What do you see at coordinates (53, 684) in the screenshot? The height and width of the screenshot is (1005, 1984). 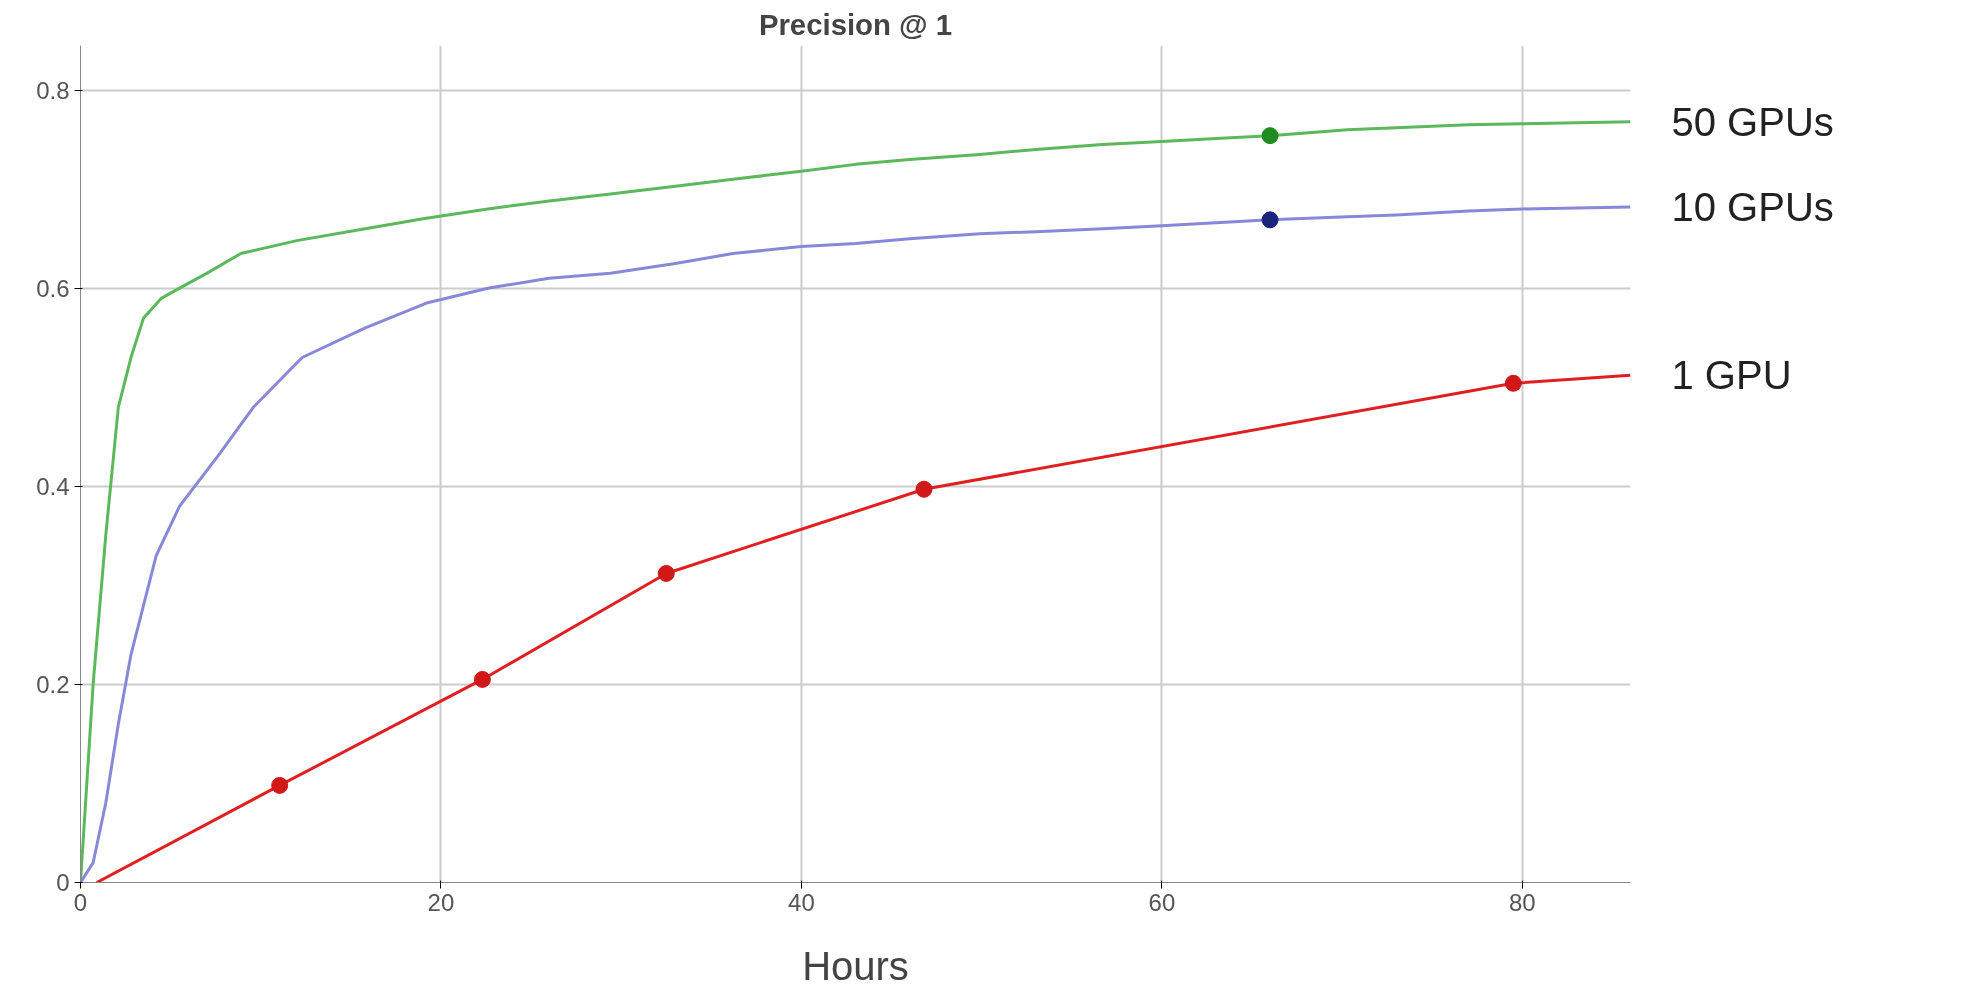 I see `y-tick-label: 0.2` at bounding box center [53, 684].